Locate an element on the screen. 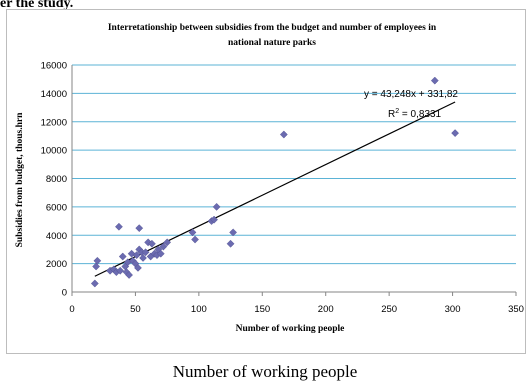 Image resolution: width=530 pixels, height=389 pixels. x-tick-label: 50 is located at coordinates (135, 309).